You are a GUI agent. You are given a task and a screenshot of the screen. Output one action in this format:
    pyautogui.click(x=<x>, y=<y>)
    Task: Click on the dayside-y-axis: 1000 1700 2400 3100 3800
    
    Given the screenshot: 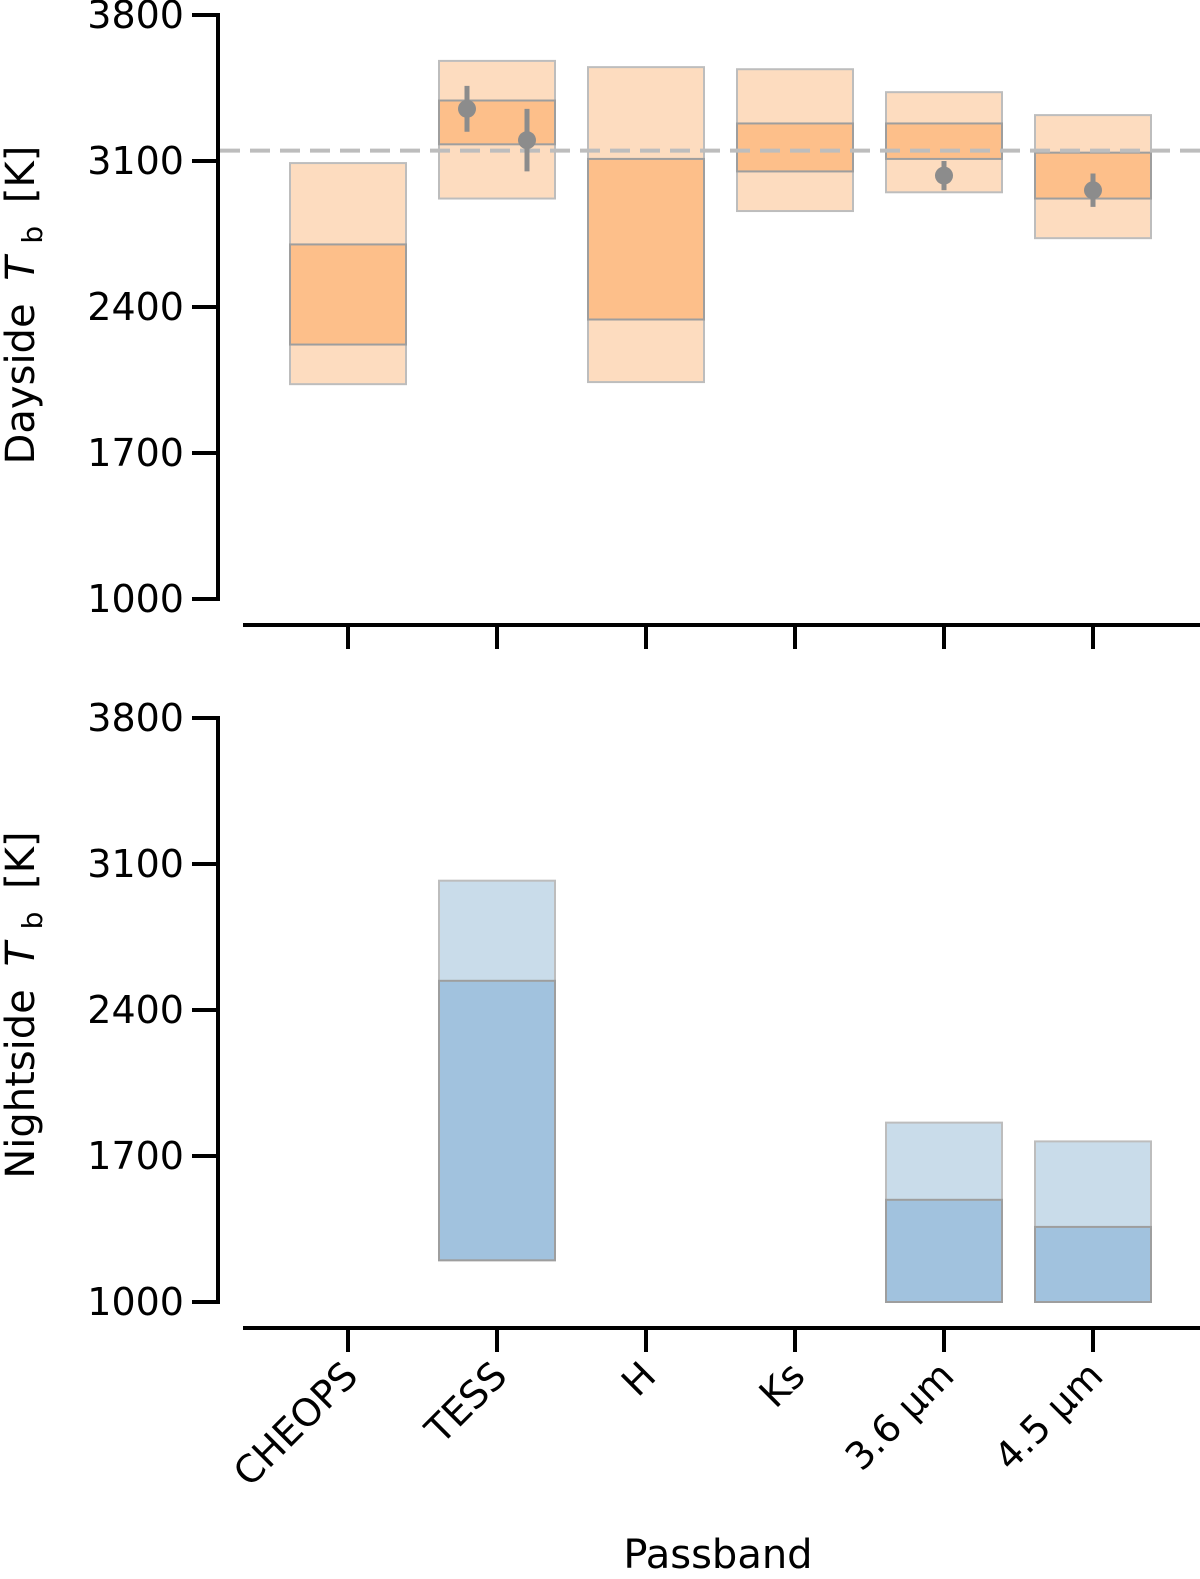 What is the action you would take?
    pyautogui.click(x=153, y=310)
    